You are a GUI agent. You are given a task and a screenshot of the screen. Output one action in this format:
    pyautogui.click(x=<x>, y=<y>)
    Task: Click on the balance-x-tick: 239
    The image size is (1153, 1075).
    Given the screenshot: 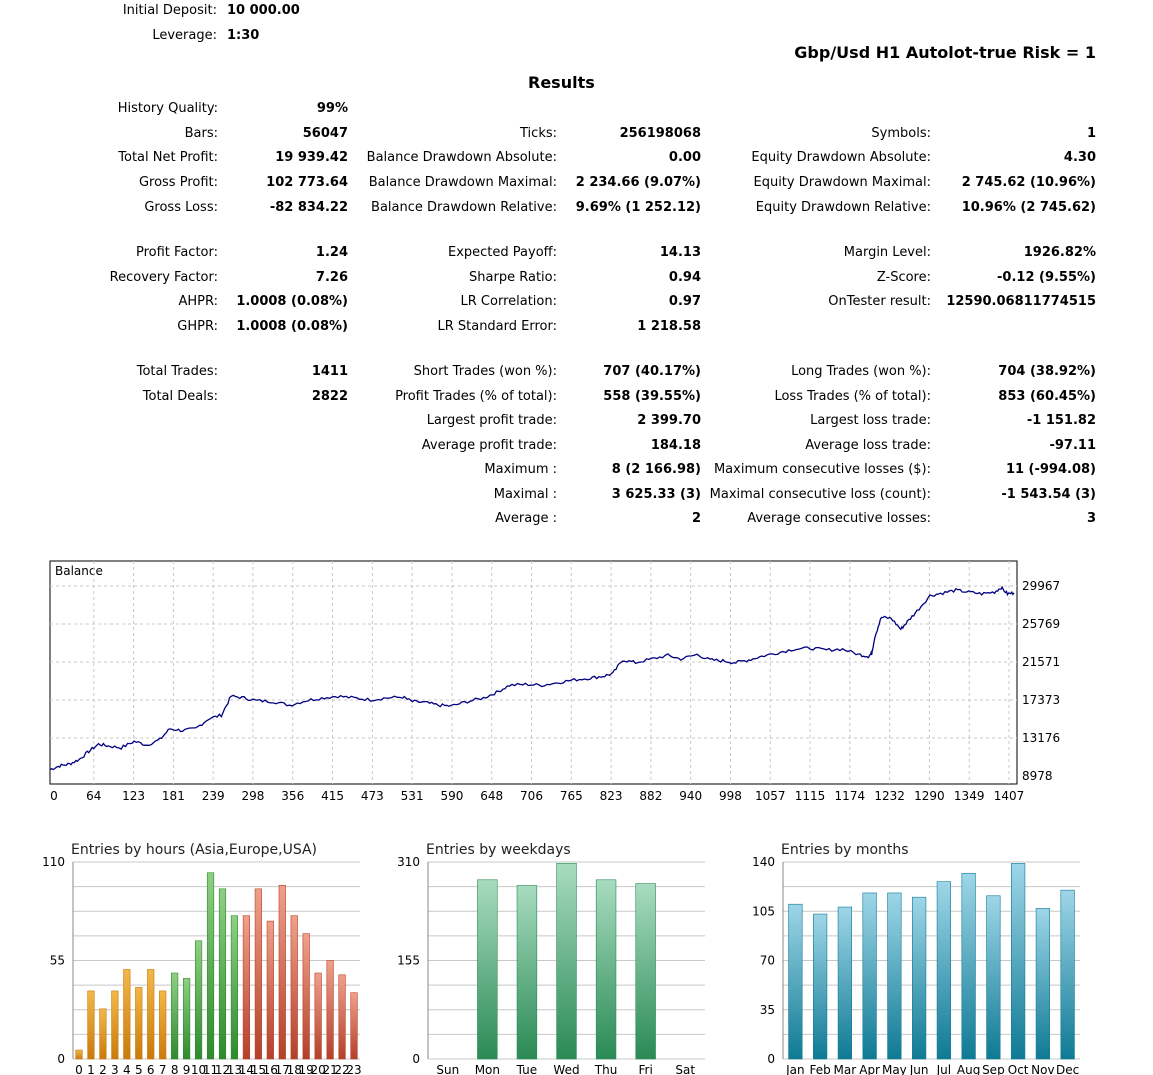 What is the action you would take?
    pyautogui.click(x=213, y=796)
    